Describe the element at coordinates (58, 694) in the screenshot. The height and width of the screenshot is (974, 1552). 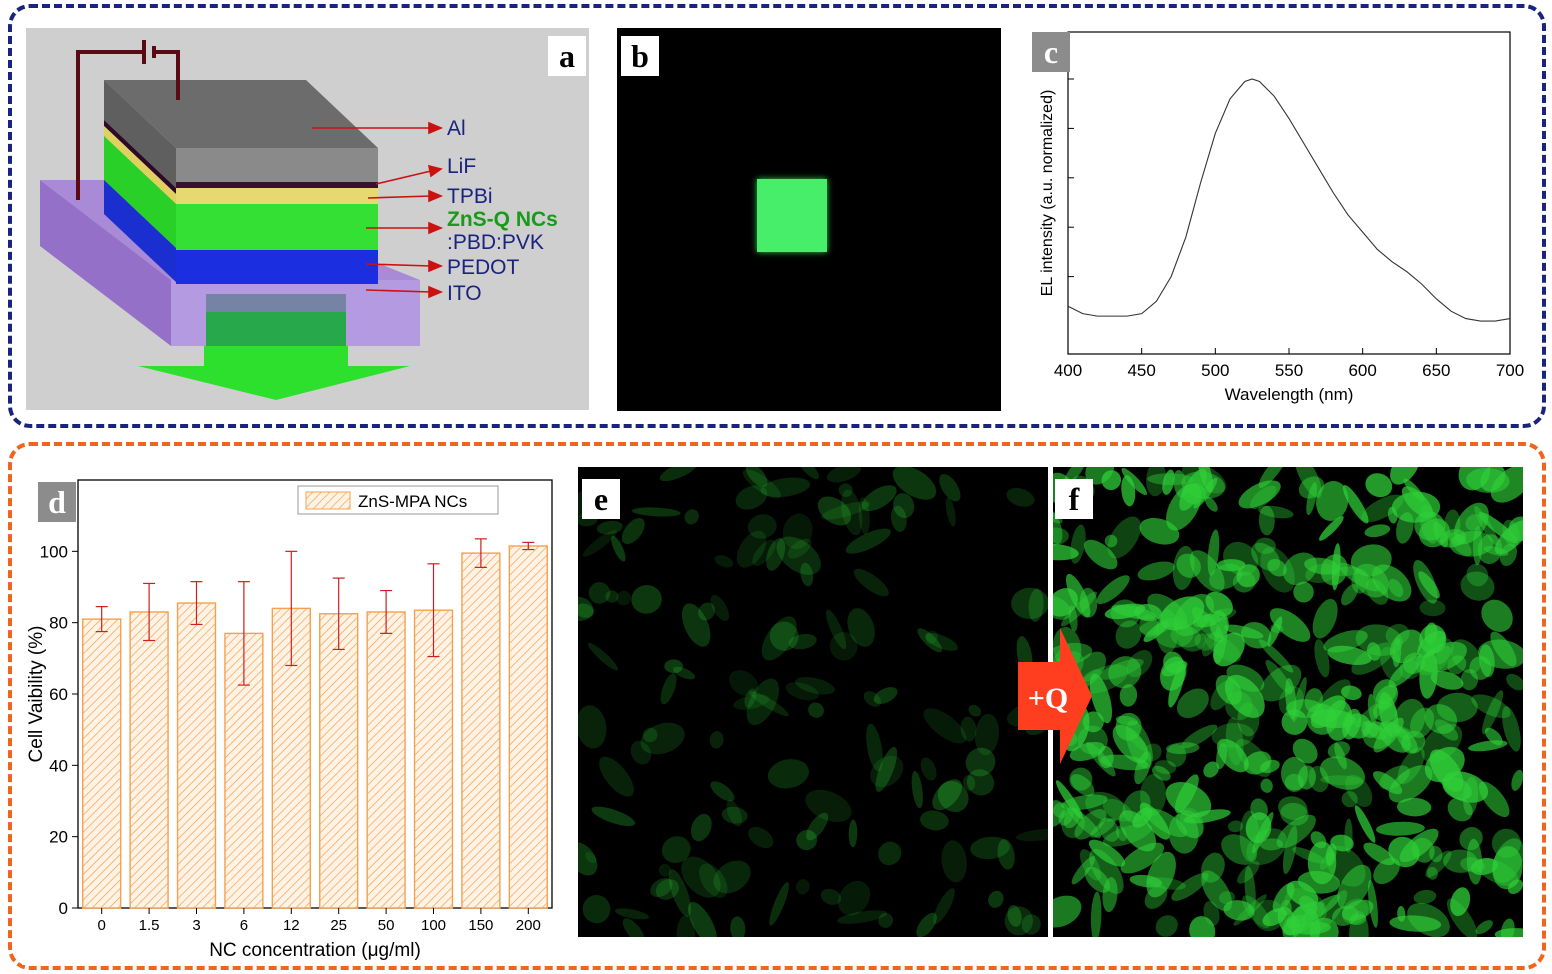
I see `y-tick-label: 60` at that location.